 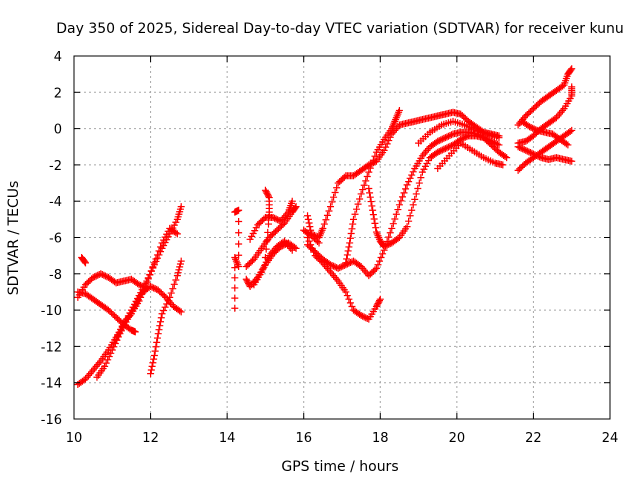 I want to click on series-track-q, so click(x=311, y=236).